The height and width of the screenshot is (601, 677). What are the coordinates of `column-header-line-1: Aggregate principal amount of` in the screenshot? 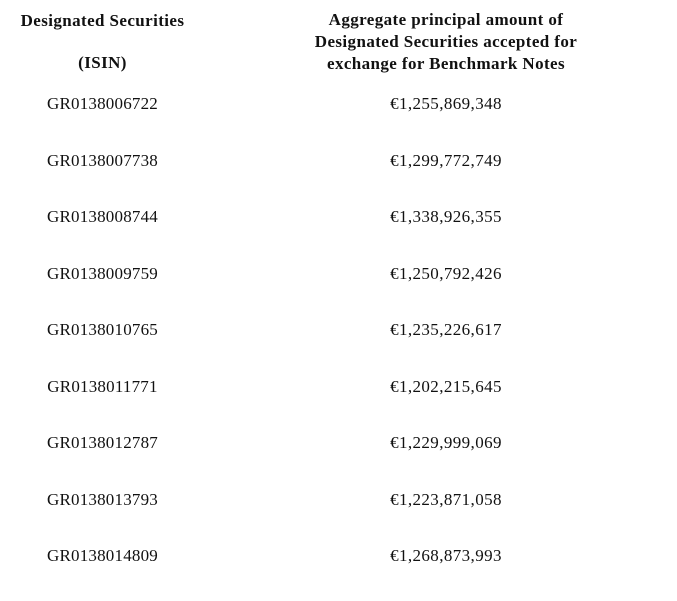 It's located at (446, 19).